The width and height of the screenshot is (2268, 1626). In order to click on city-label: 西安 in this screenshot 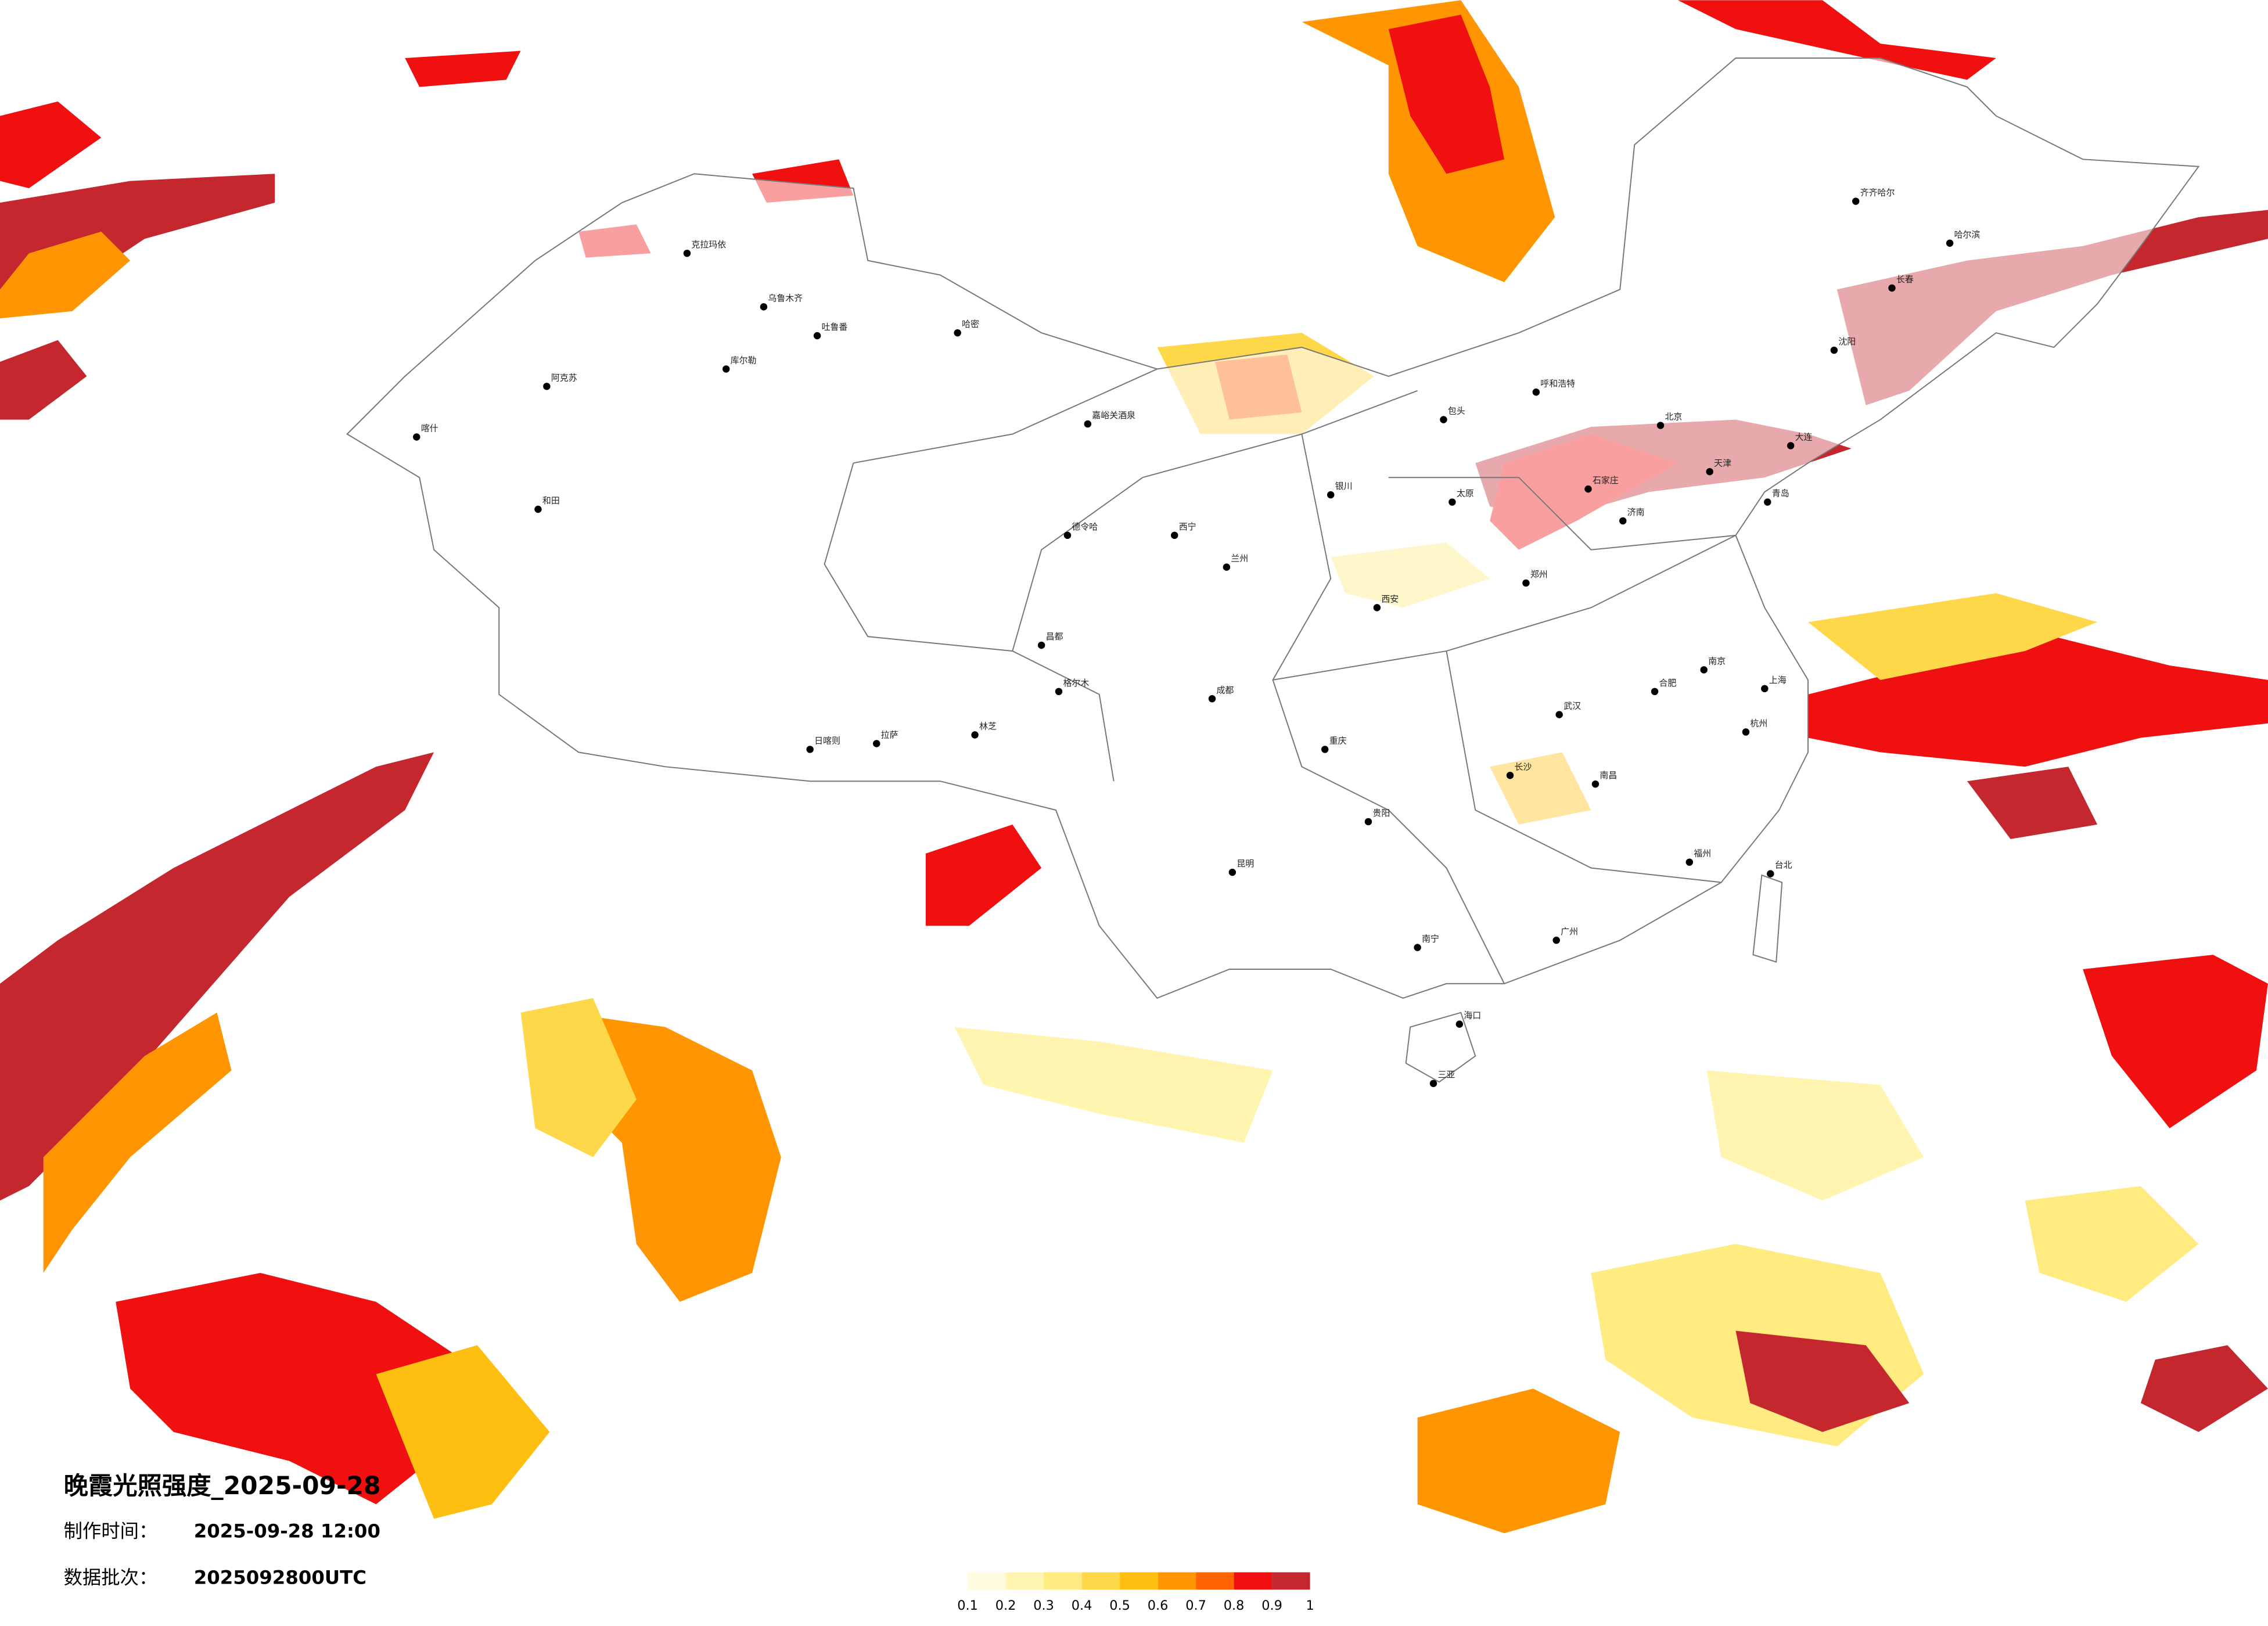, I will do `click(1390, 598)`.